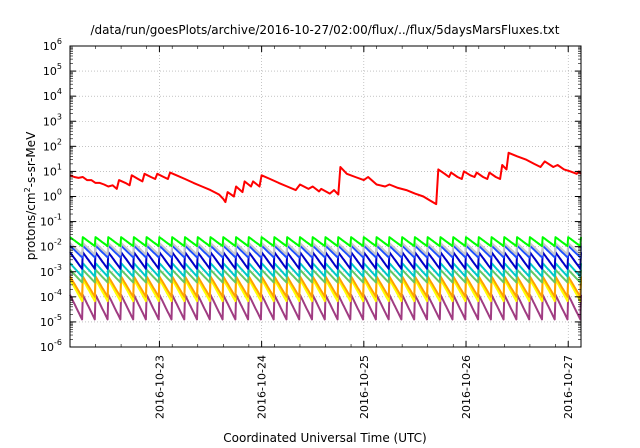  Describe the element at coordinates (364, 387) in the screenshot. I see `x-tick-label: 2016-10-25` at that location.